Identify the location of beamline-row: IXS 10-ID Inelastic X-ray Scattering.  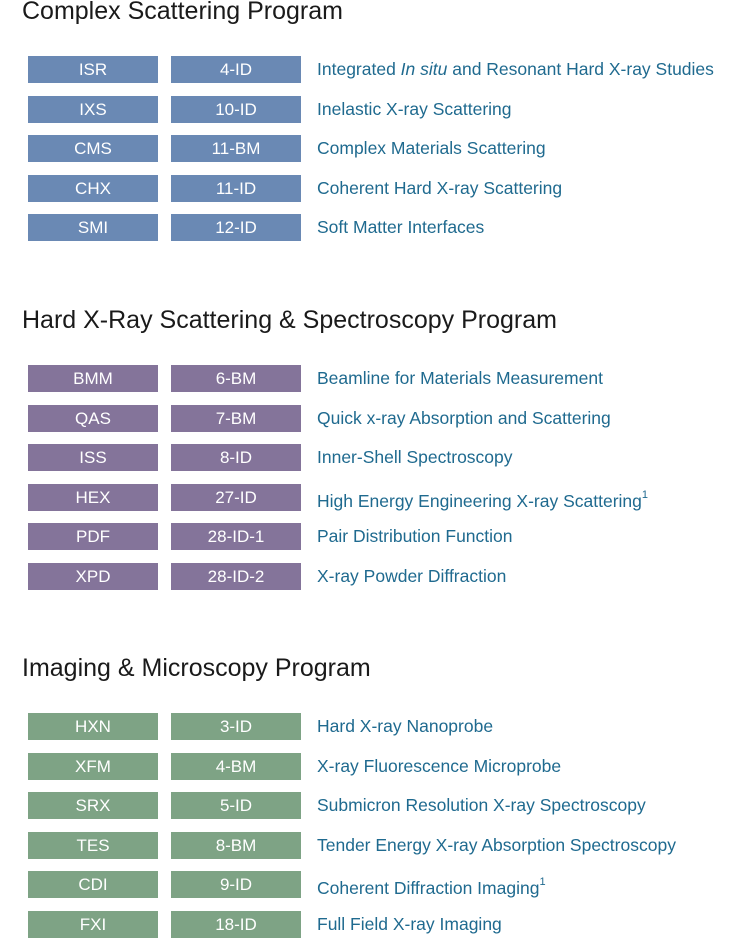
(369, 109).